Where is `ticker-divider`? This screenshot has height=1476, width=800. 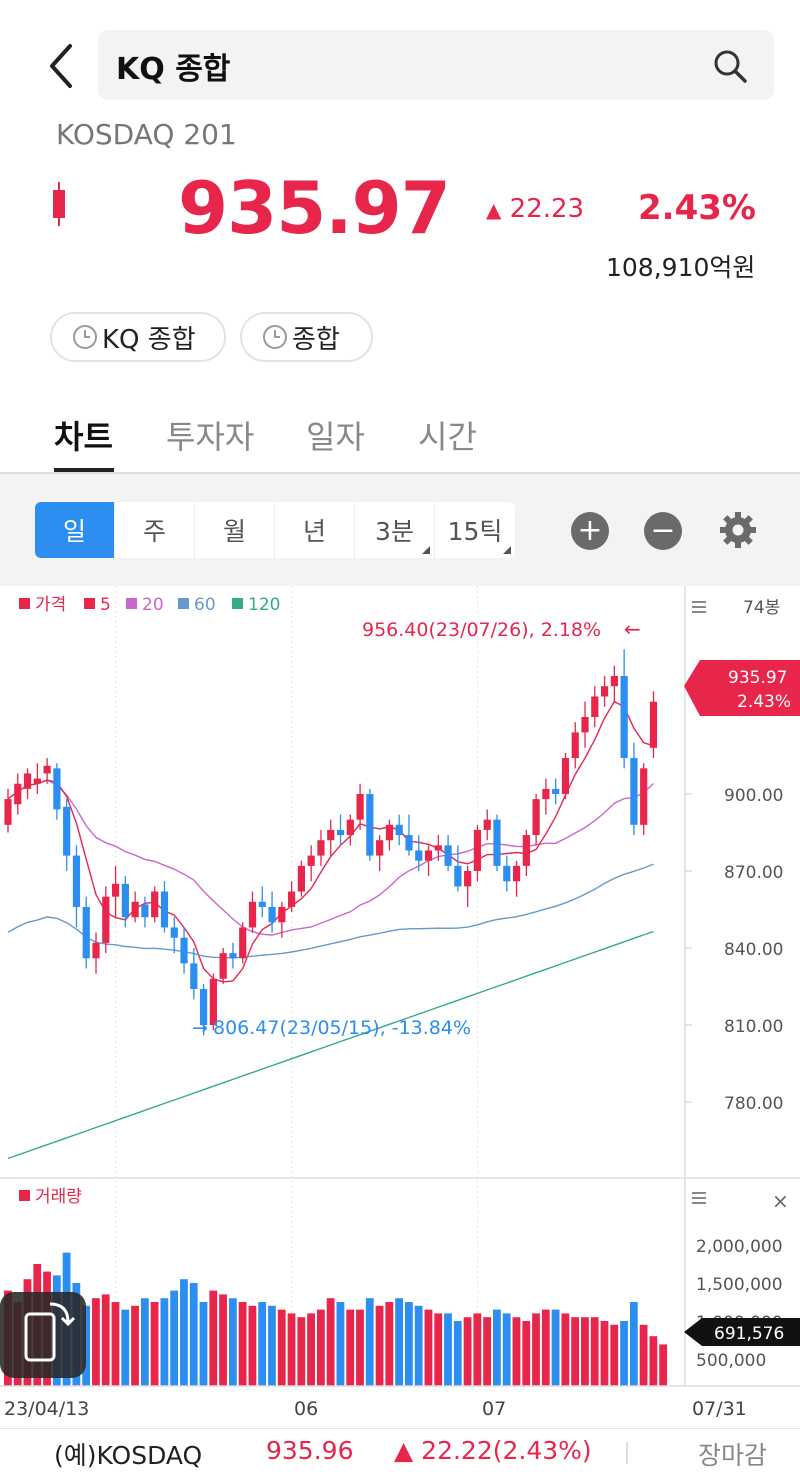
ticker-divider is located at coordinates (627, 1453).